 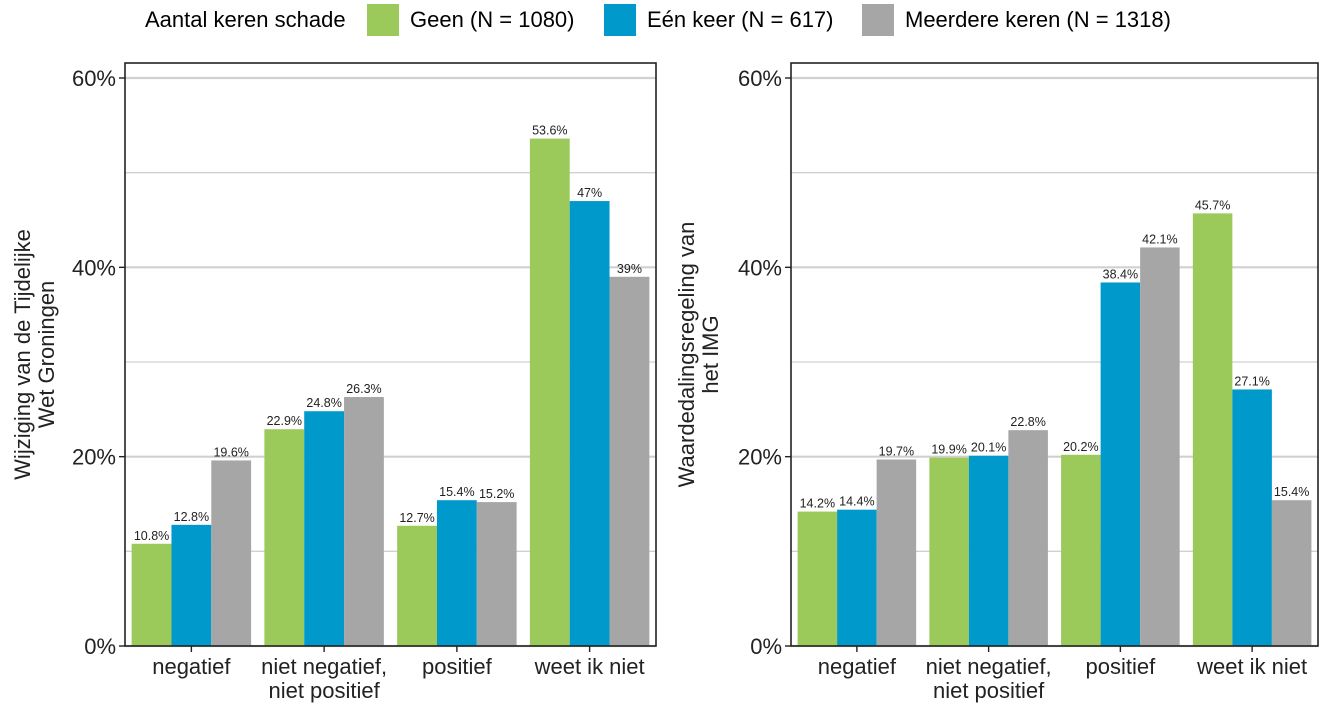 I want to click on y-axis-label-line: het IMG, so click(x=710, y=354).